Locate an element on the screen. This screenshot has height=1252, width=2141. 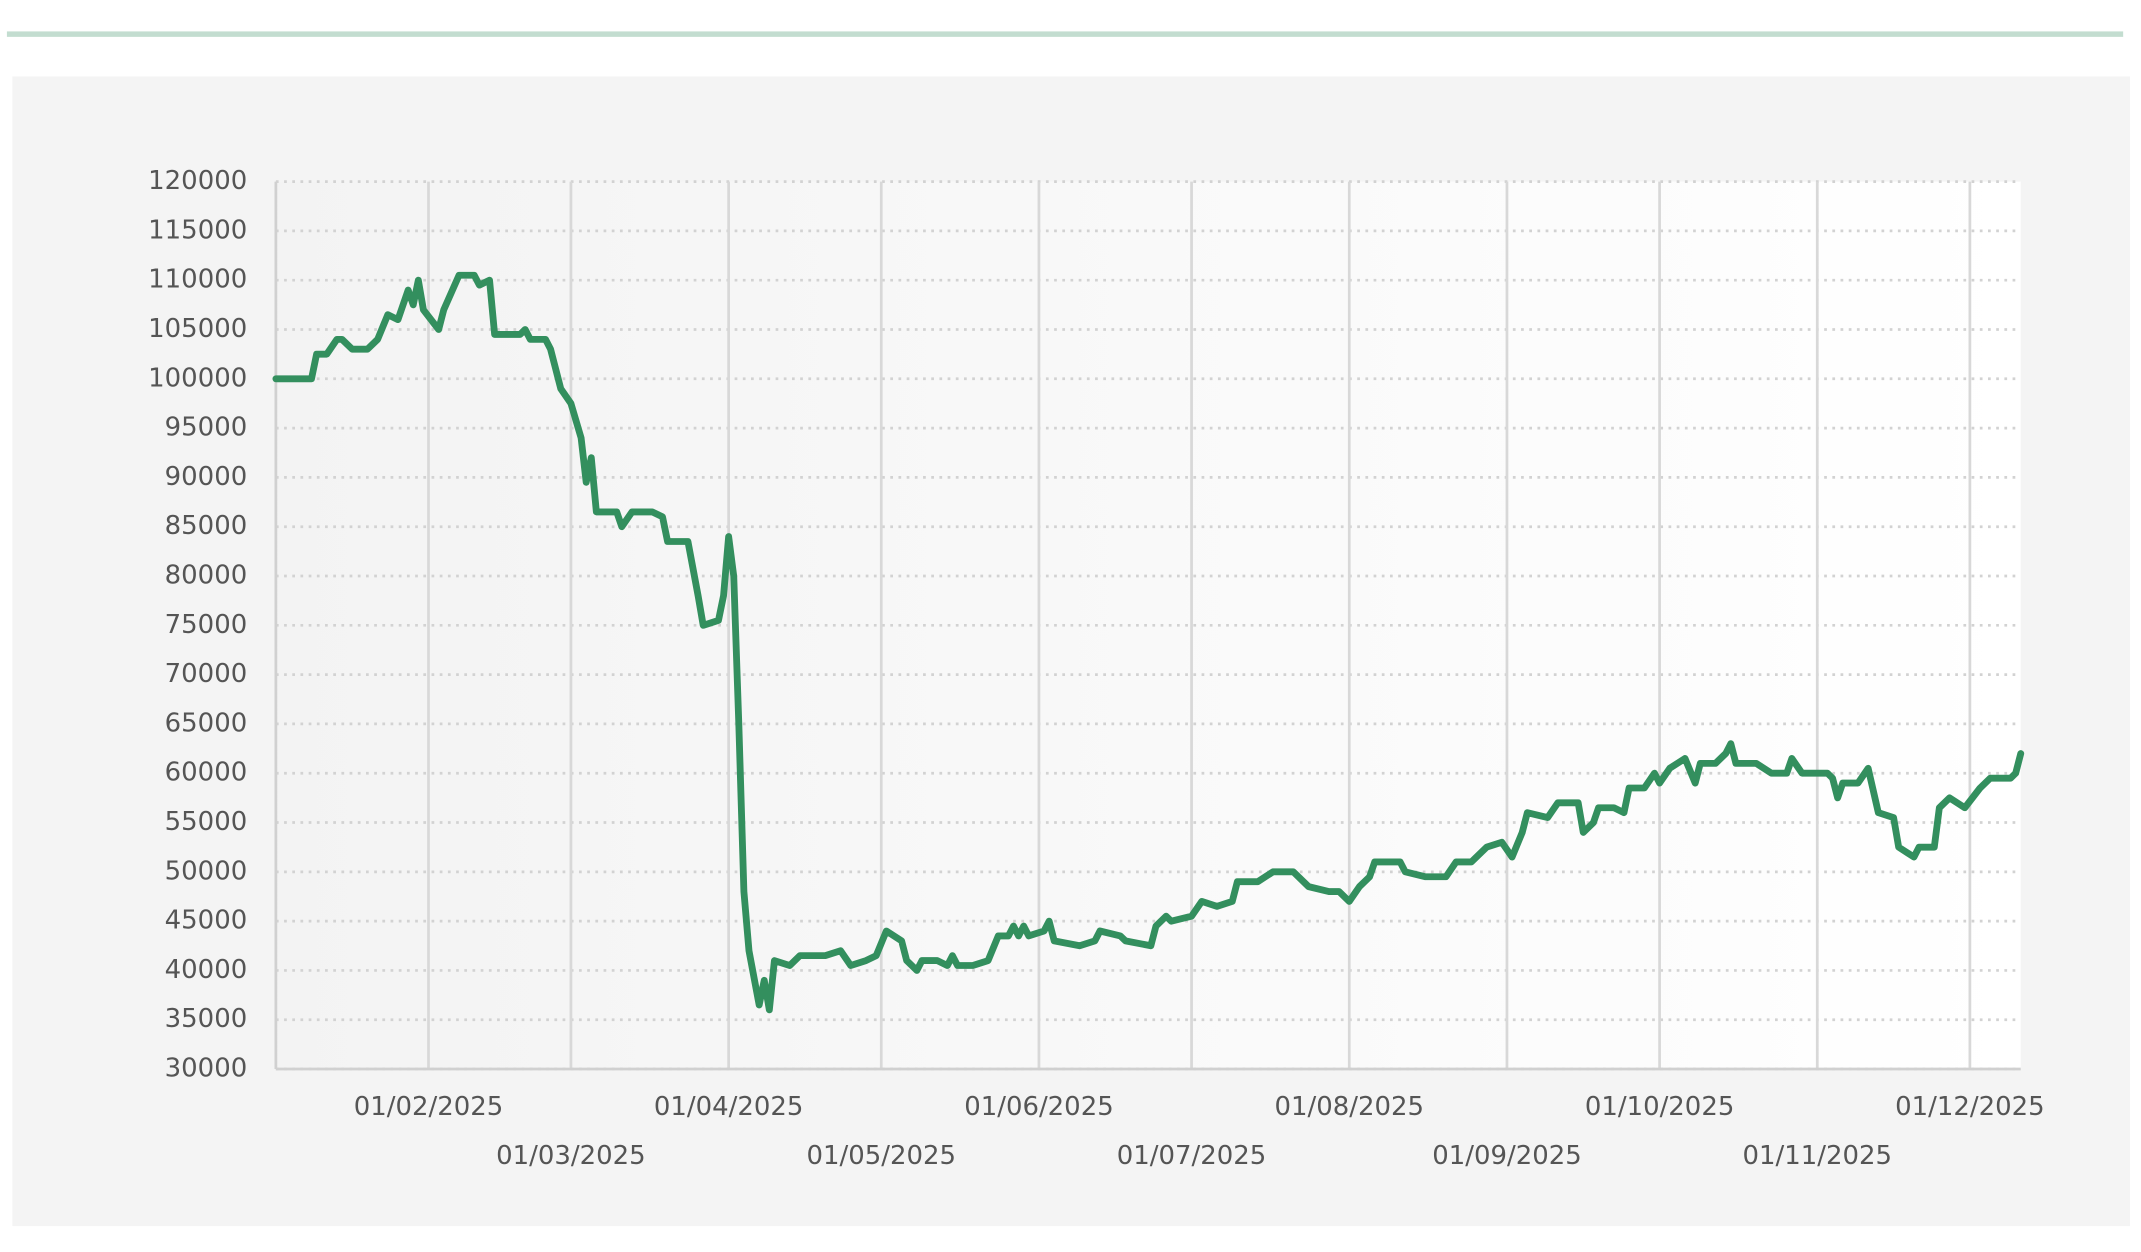
y-tick-label: 110000 is located at coordinates (197, 280).